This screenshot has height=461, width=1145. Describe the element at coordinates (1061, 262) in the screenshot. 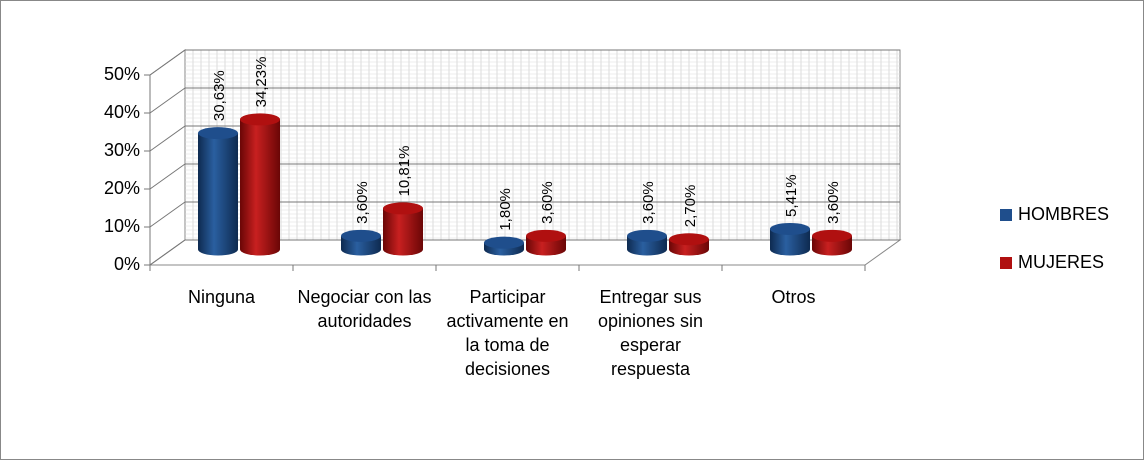

I see `legend-label: MUJERES` at that location.